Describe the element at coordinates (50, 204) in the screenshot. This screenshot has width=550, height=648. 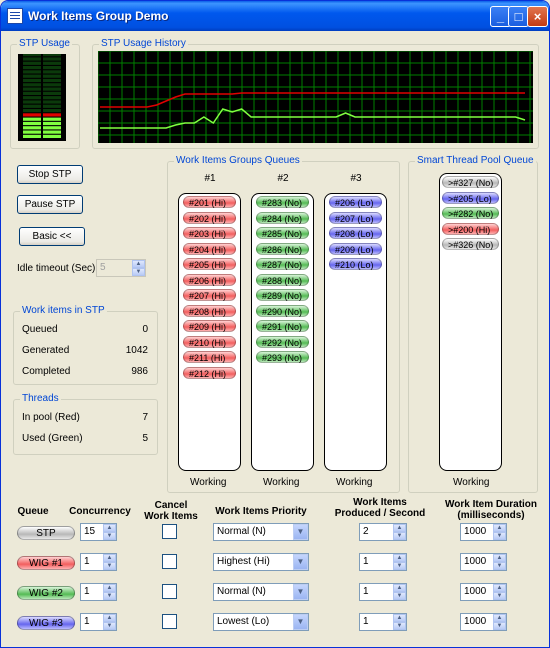
I see `pause-stp-button: Pause STP` at that location.